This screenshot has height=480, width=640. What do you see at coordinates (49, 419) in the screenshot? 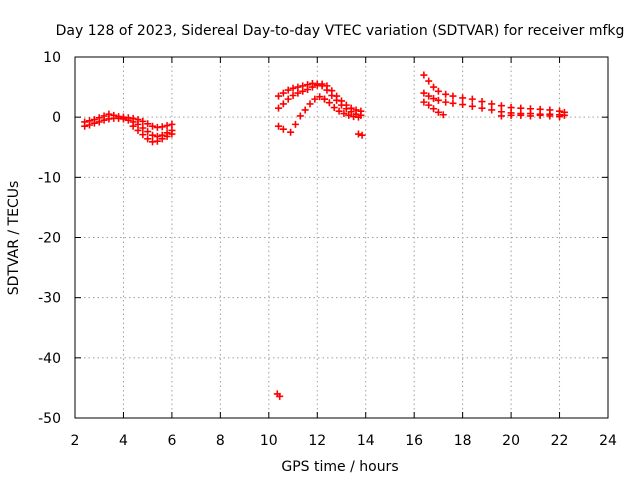
I see `y-tick-label: -50` at bounding box center [49, 419].